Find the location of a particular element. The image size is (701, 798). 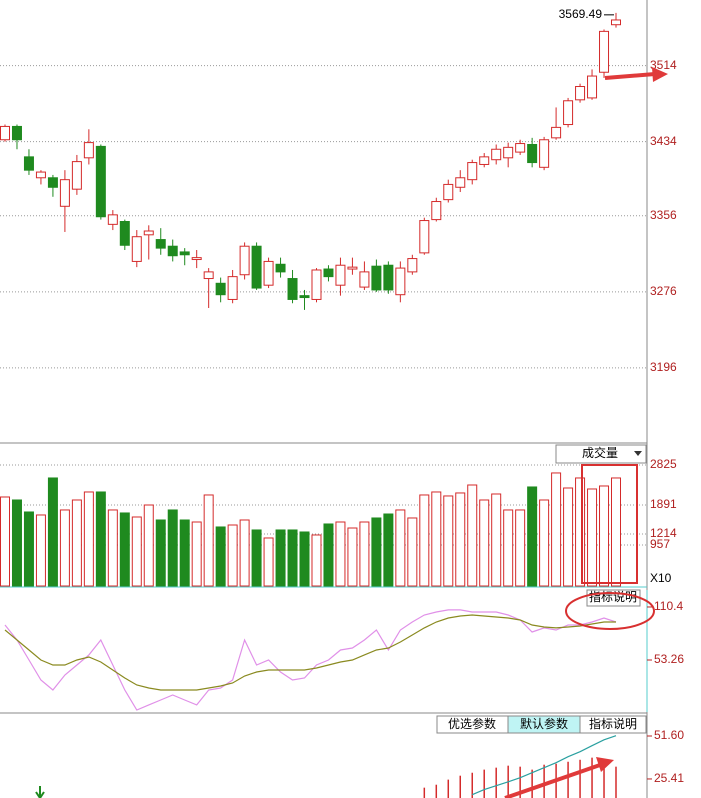

highlight-box is located at coordinates (609, 524).